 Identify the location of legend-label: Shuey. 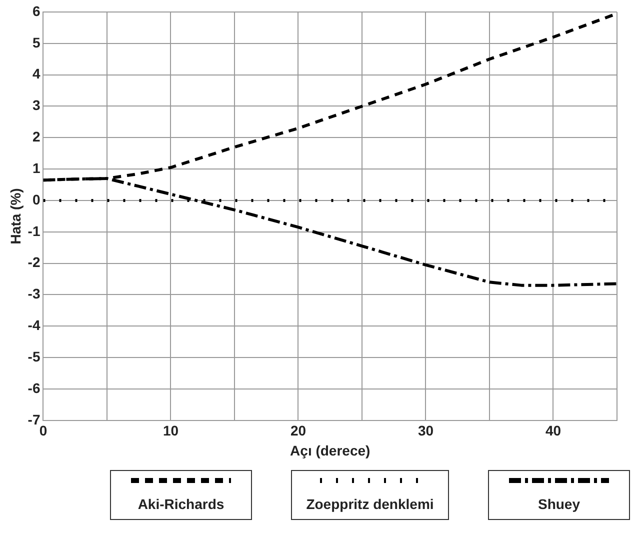
(559, 504).